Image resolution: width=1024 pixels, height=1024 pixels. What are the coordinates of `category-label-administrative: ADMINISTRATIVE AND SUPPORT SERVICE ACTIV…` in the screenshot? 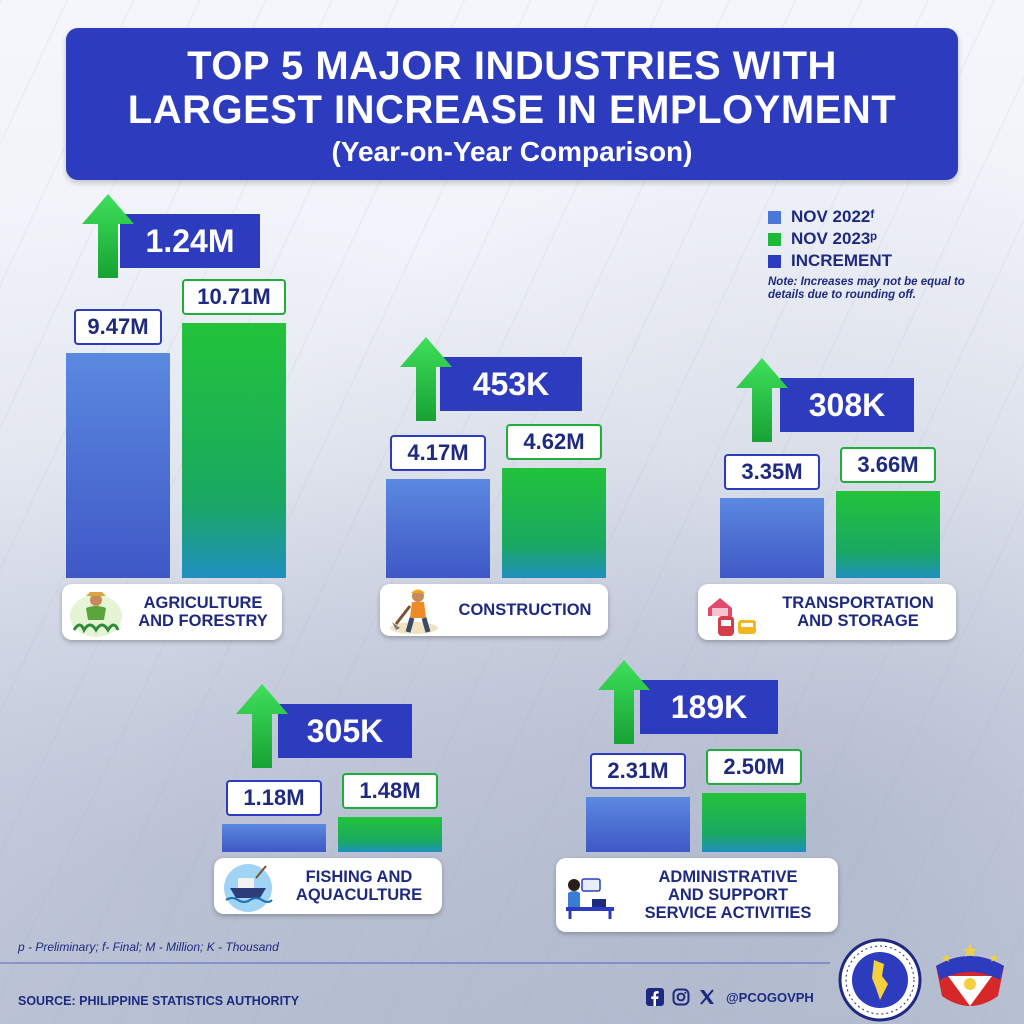 It's located at (728, 895).